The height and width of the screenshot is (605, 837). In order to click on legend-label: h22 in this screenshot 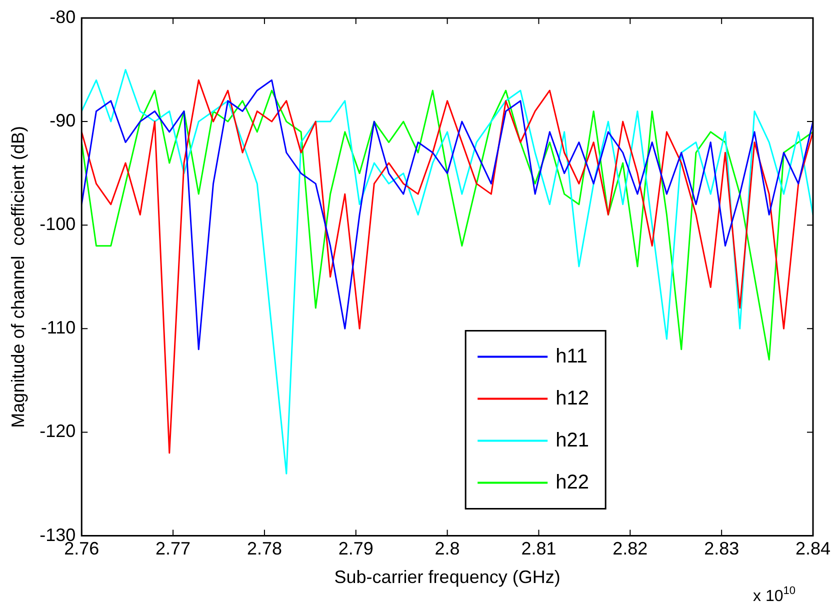, I will do `click(572, 482)`.